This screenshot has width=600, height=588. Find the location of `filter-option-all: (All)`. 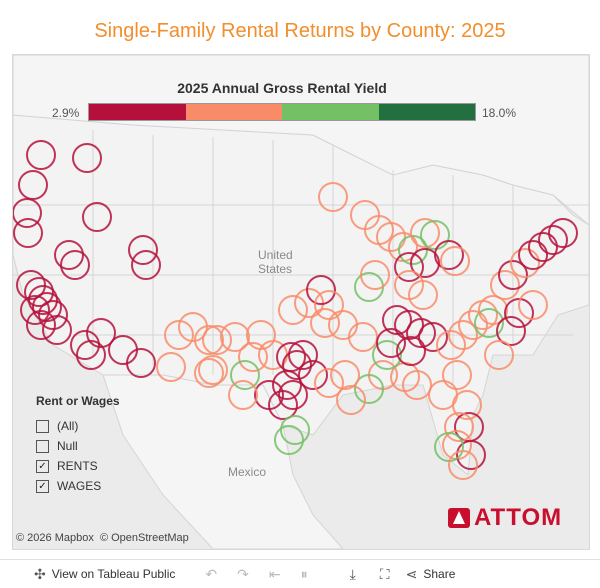

filter-option-all: (All) is located at coordinates (78, 426).